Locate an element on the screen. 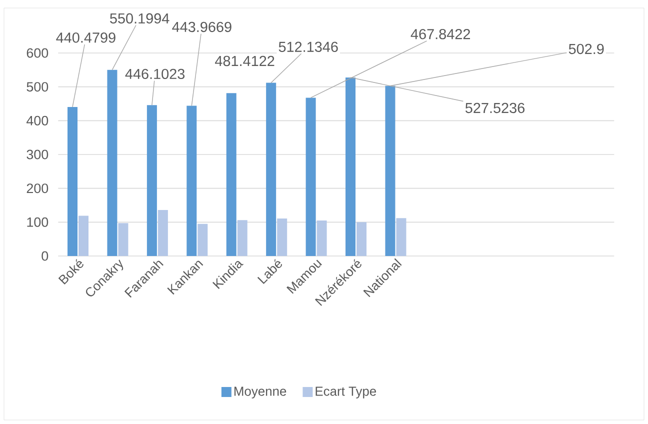 This screenshot has height=424, width=648. y-tick-label: 100 is located at coordinates (37, 222).